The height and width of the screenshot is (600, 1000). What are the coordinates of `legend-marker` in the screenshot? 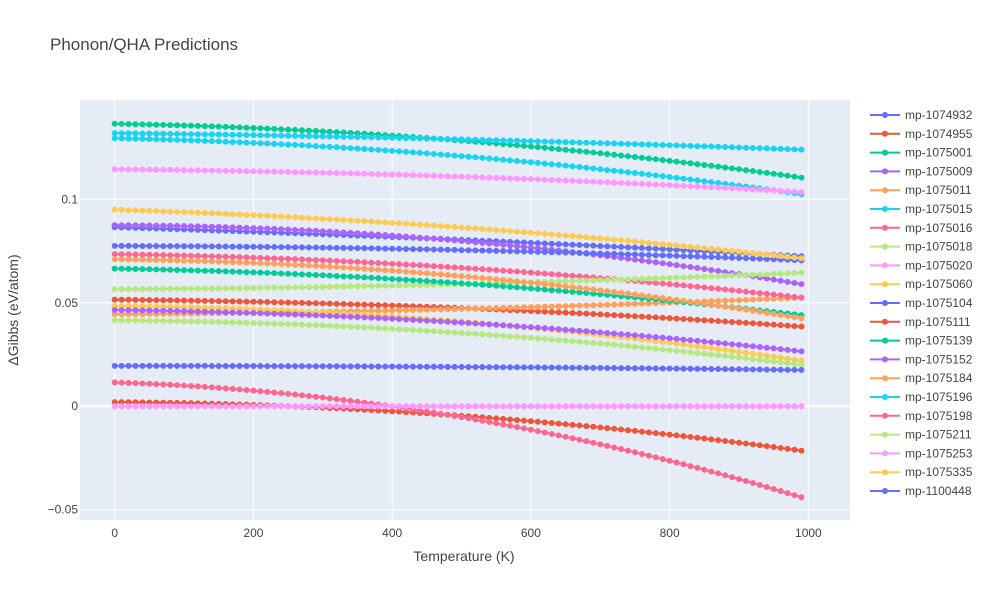 It's located at (885, 152).